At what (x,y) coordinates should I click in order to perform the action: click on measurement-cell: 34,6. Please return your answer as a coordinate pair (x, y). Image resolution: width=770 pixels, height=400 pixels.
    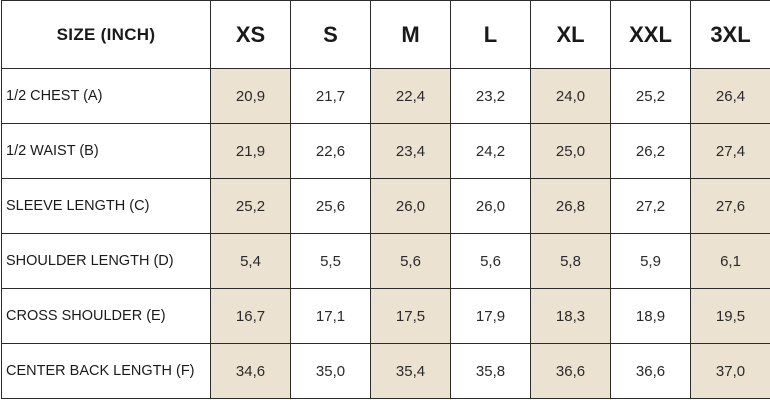
    Looking at the image, I should click on (250, 371).